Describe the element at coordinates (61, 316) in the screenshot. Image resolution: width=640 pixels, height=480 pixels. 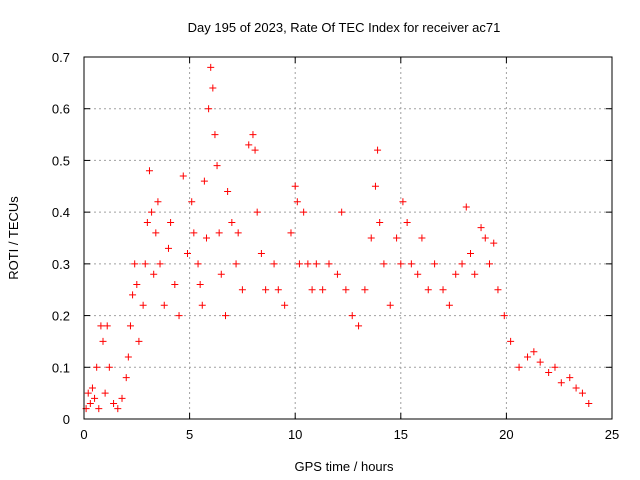
I see `y-tick-label: 0.2` at that location.